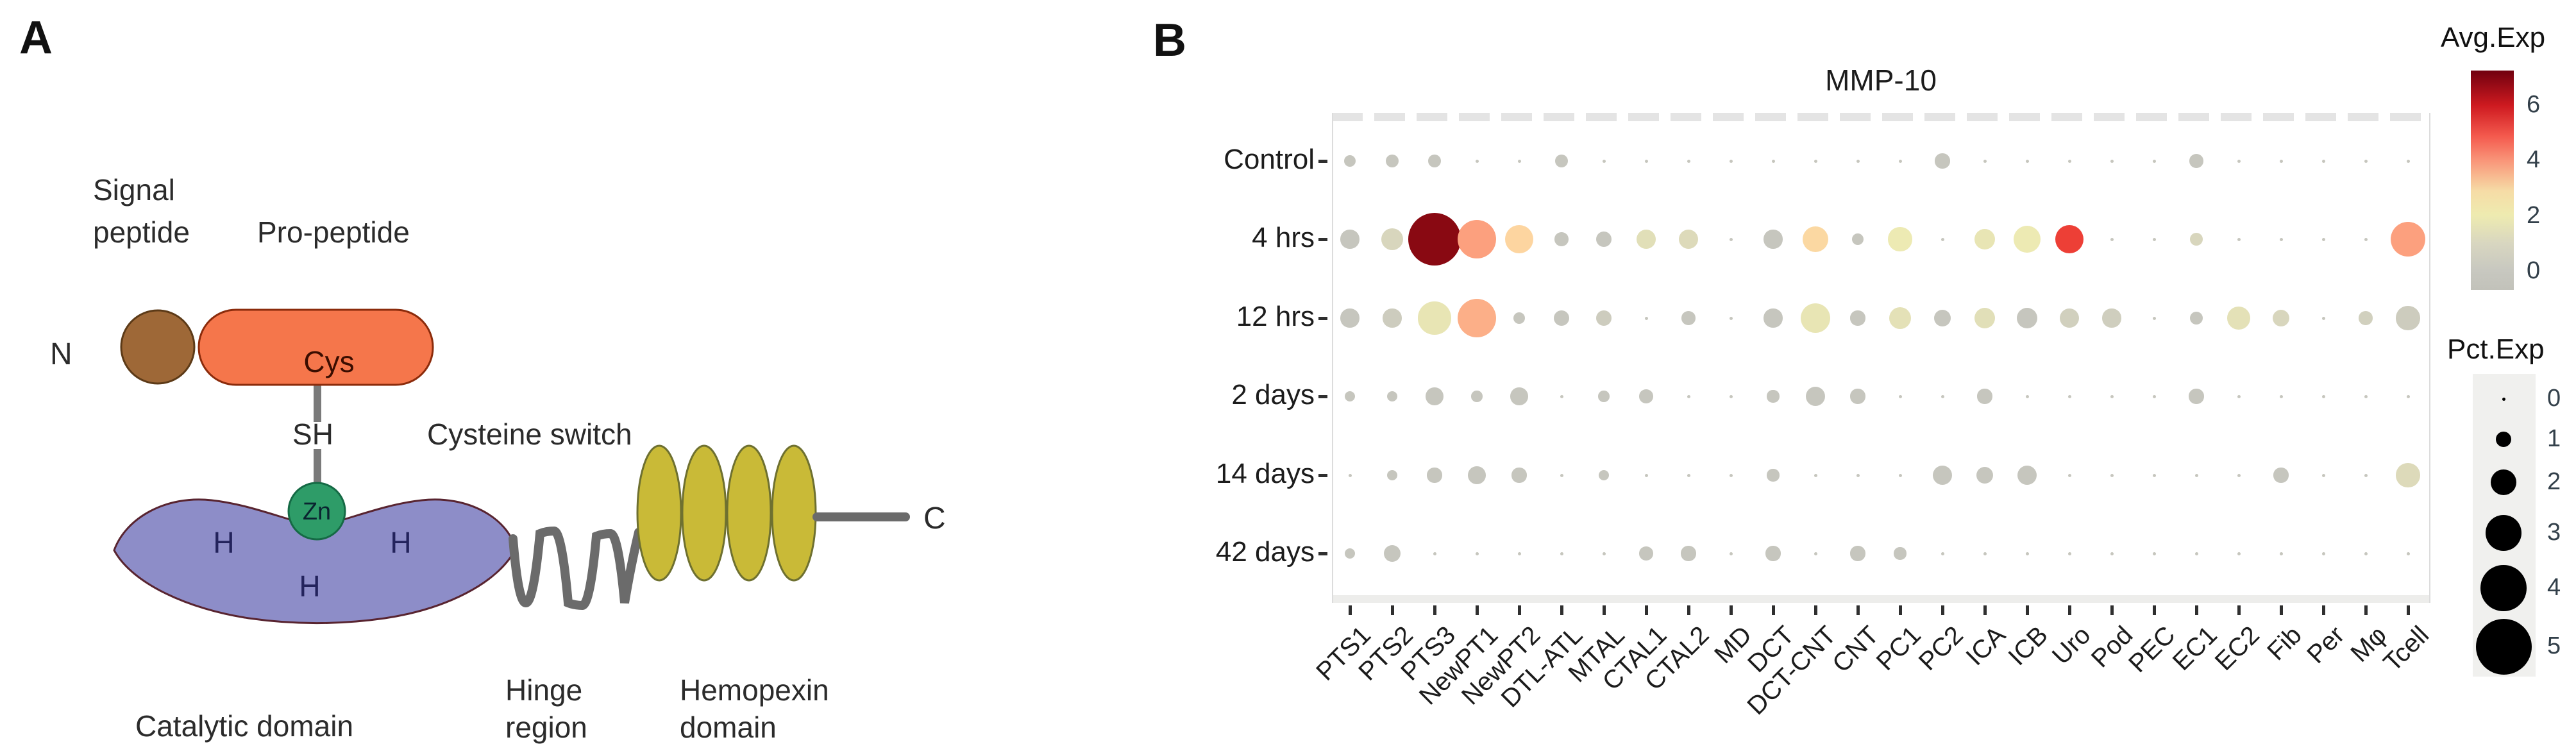  I want to click on row-label: 12 hrs, so click(1275, 316).